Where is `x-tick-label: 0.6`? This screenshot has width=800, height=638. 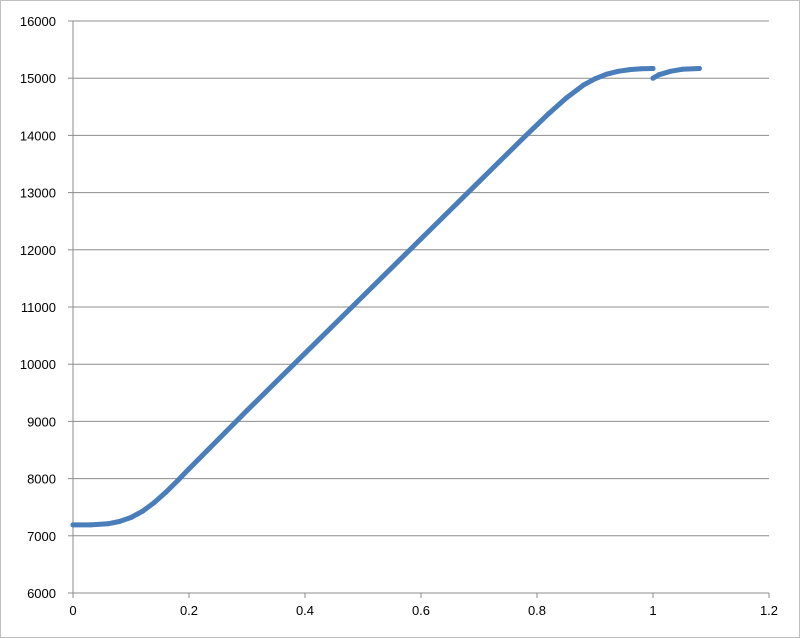 x-tick-label: 0.6 is located at coordinates (421, 610).